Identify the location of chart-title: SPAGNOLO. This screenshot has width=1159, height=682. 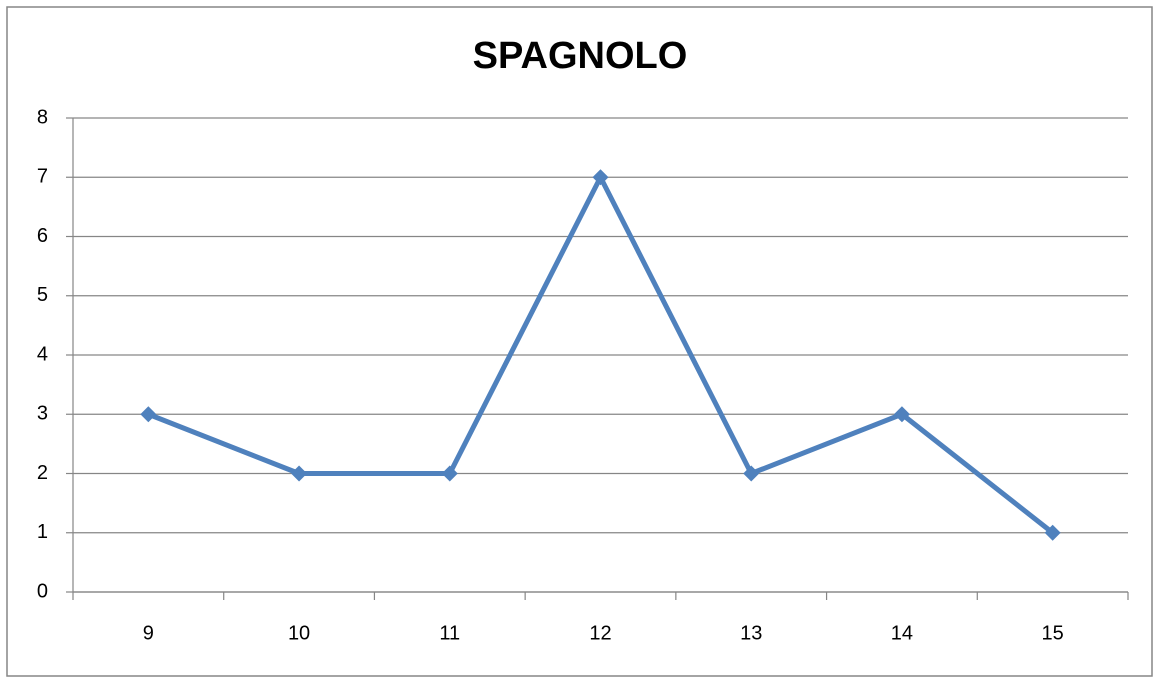
(580, 56).